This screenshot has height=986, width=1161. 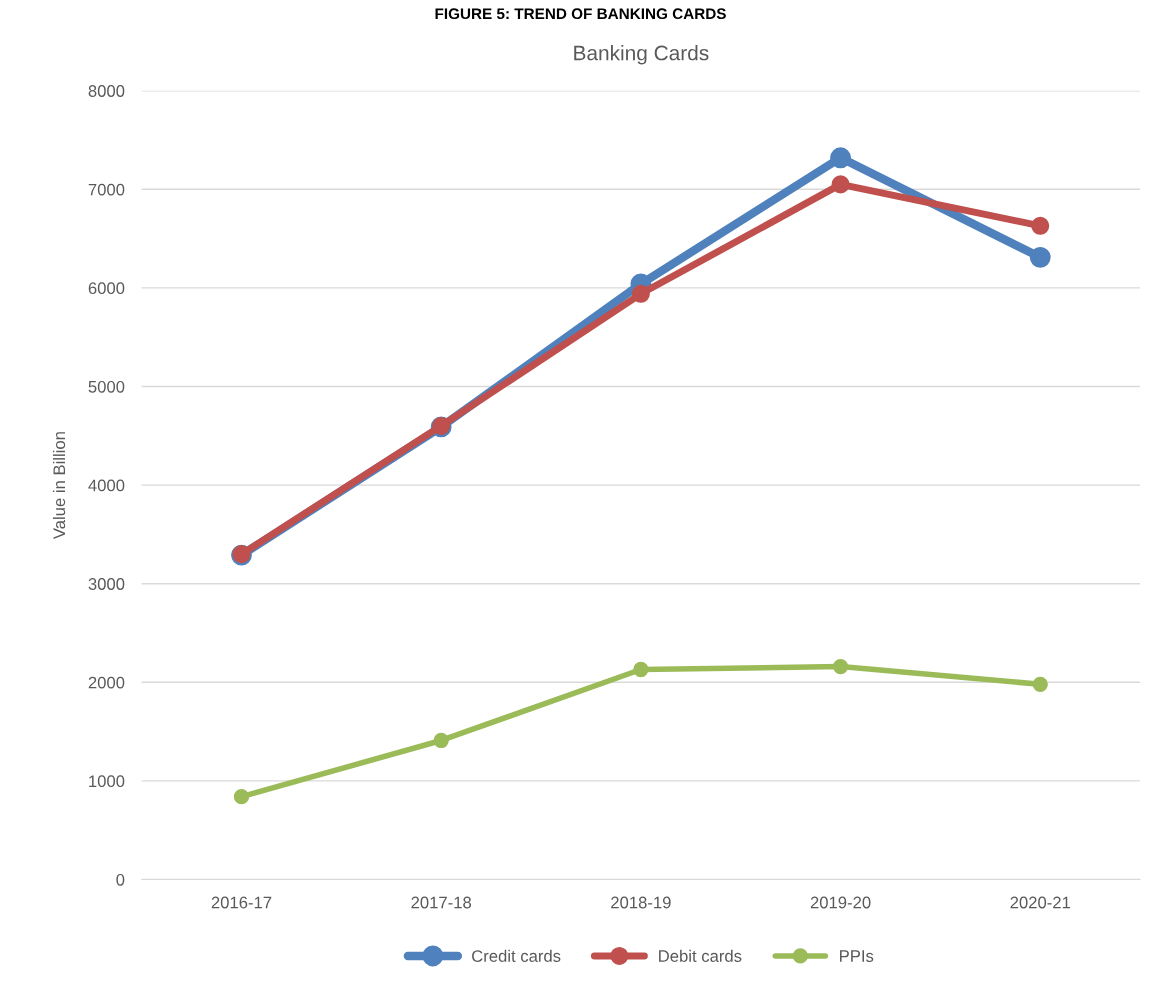 What do you see at coordinates (106, 584) in the screenshot?
I see `y-tick-label: 3000` at bounding box center [106, 584].